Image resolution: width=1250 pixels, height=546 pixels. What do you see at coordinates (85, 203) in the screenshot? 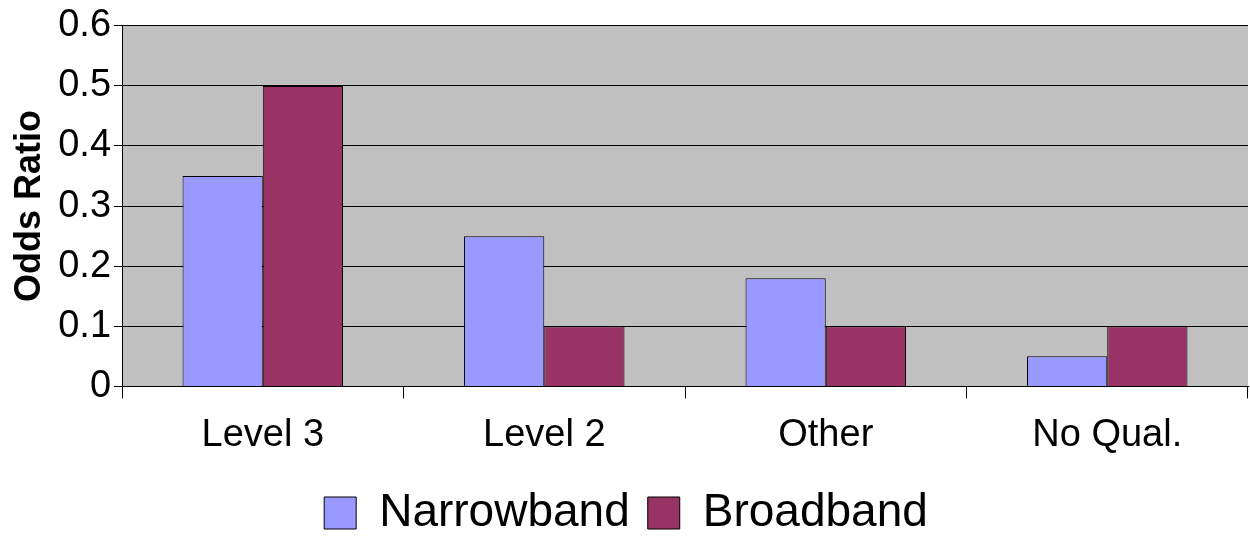
I see `y-tick-label: 0.3` at bounding box center [85, 203].